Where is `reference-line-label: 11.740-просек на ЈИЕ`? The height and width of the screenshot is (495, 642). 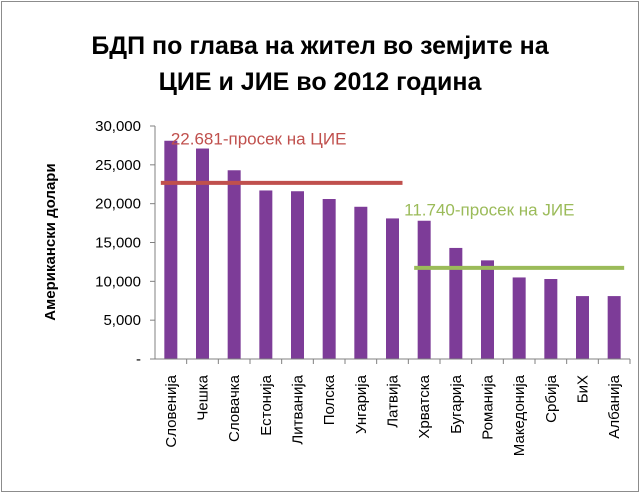
reference-line-label: 11.740-просек на ЈИЕ is located at coordinates (489, 209).